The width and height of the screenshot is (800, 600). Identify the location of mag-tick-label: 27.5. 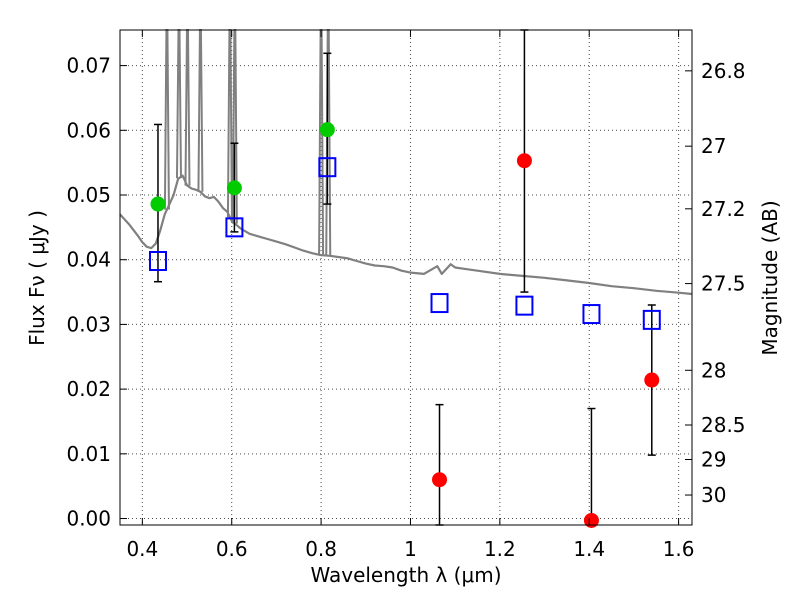
(723, 284).